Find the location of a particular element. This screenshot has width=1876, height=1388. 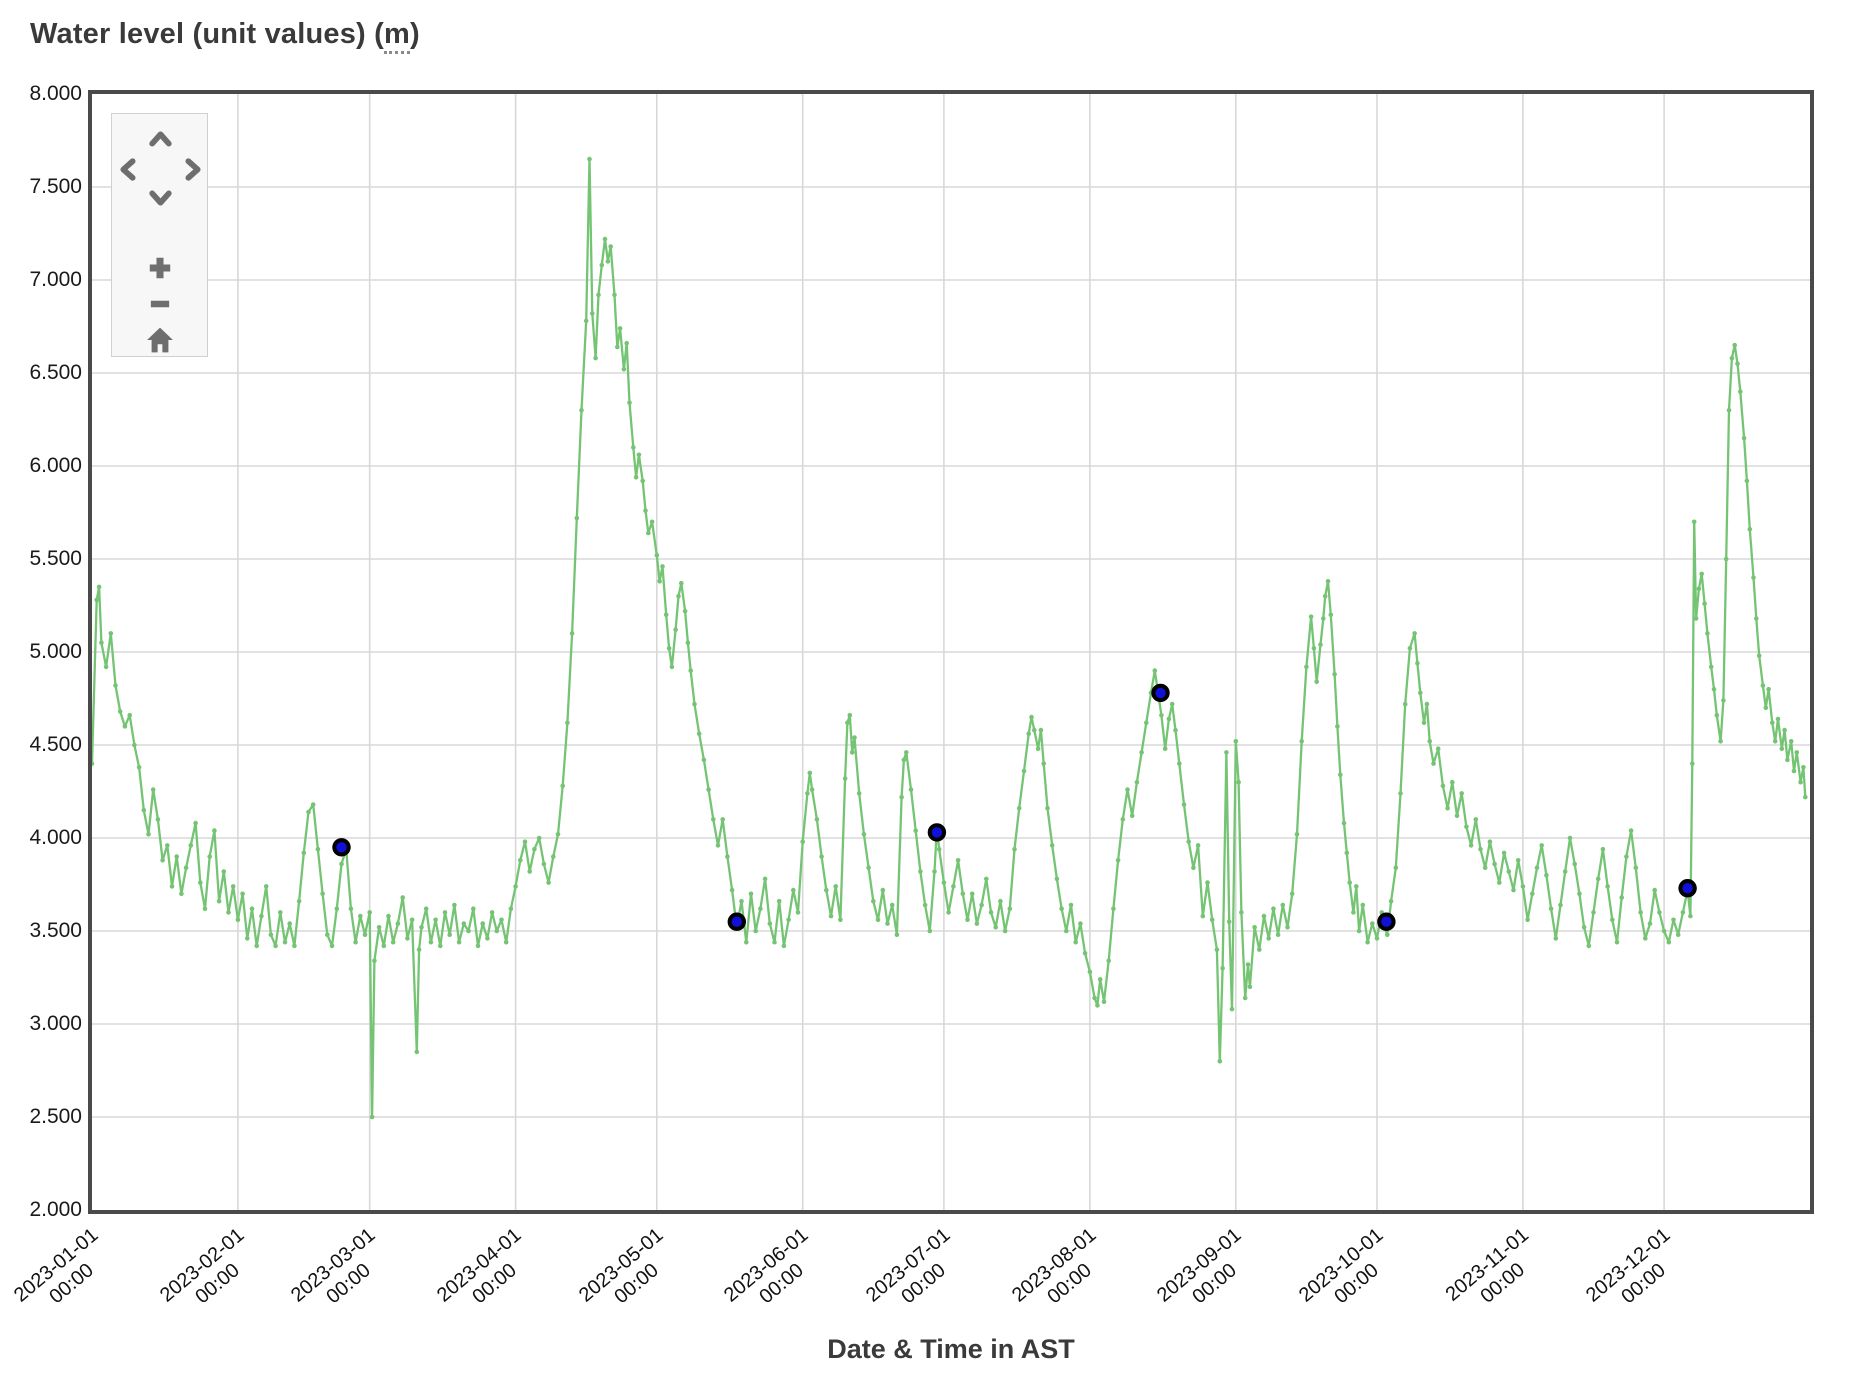

reset-home-button is located at coordinates (160, 340).